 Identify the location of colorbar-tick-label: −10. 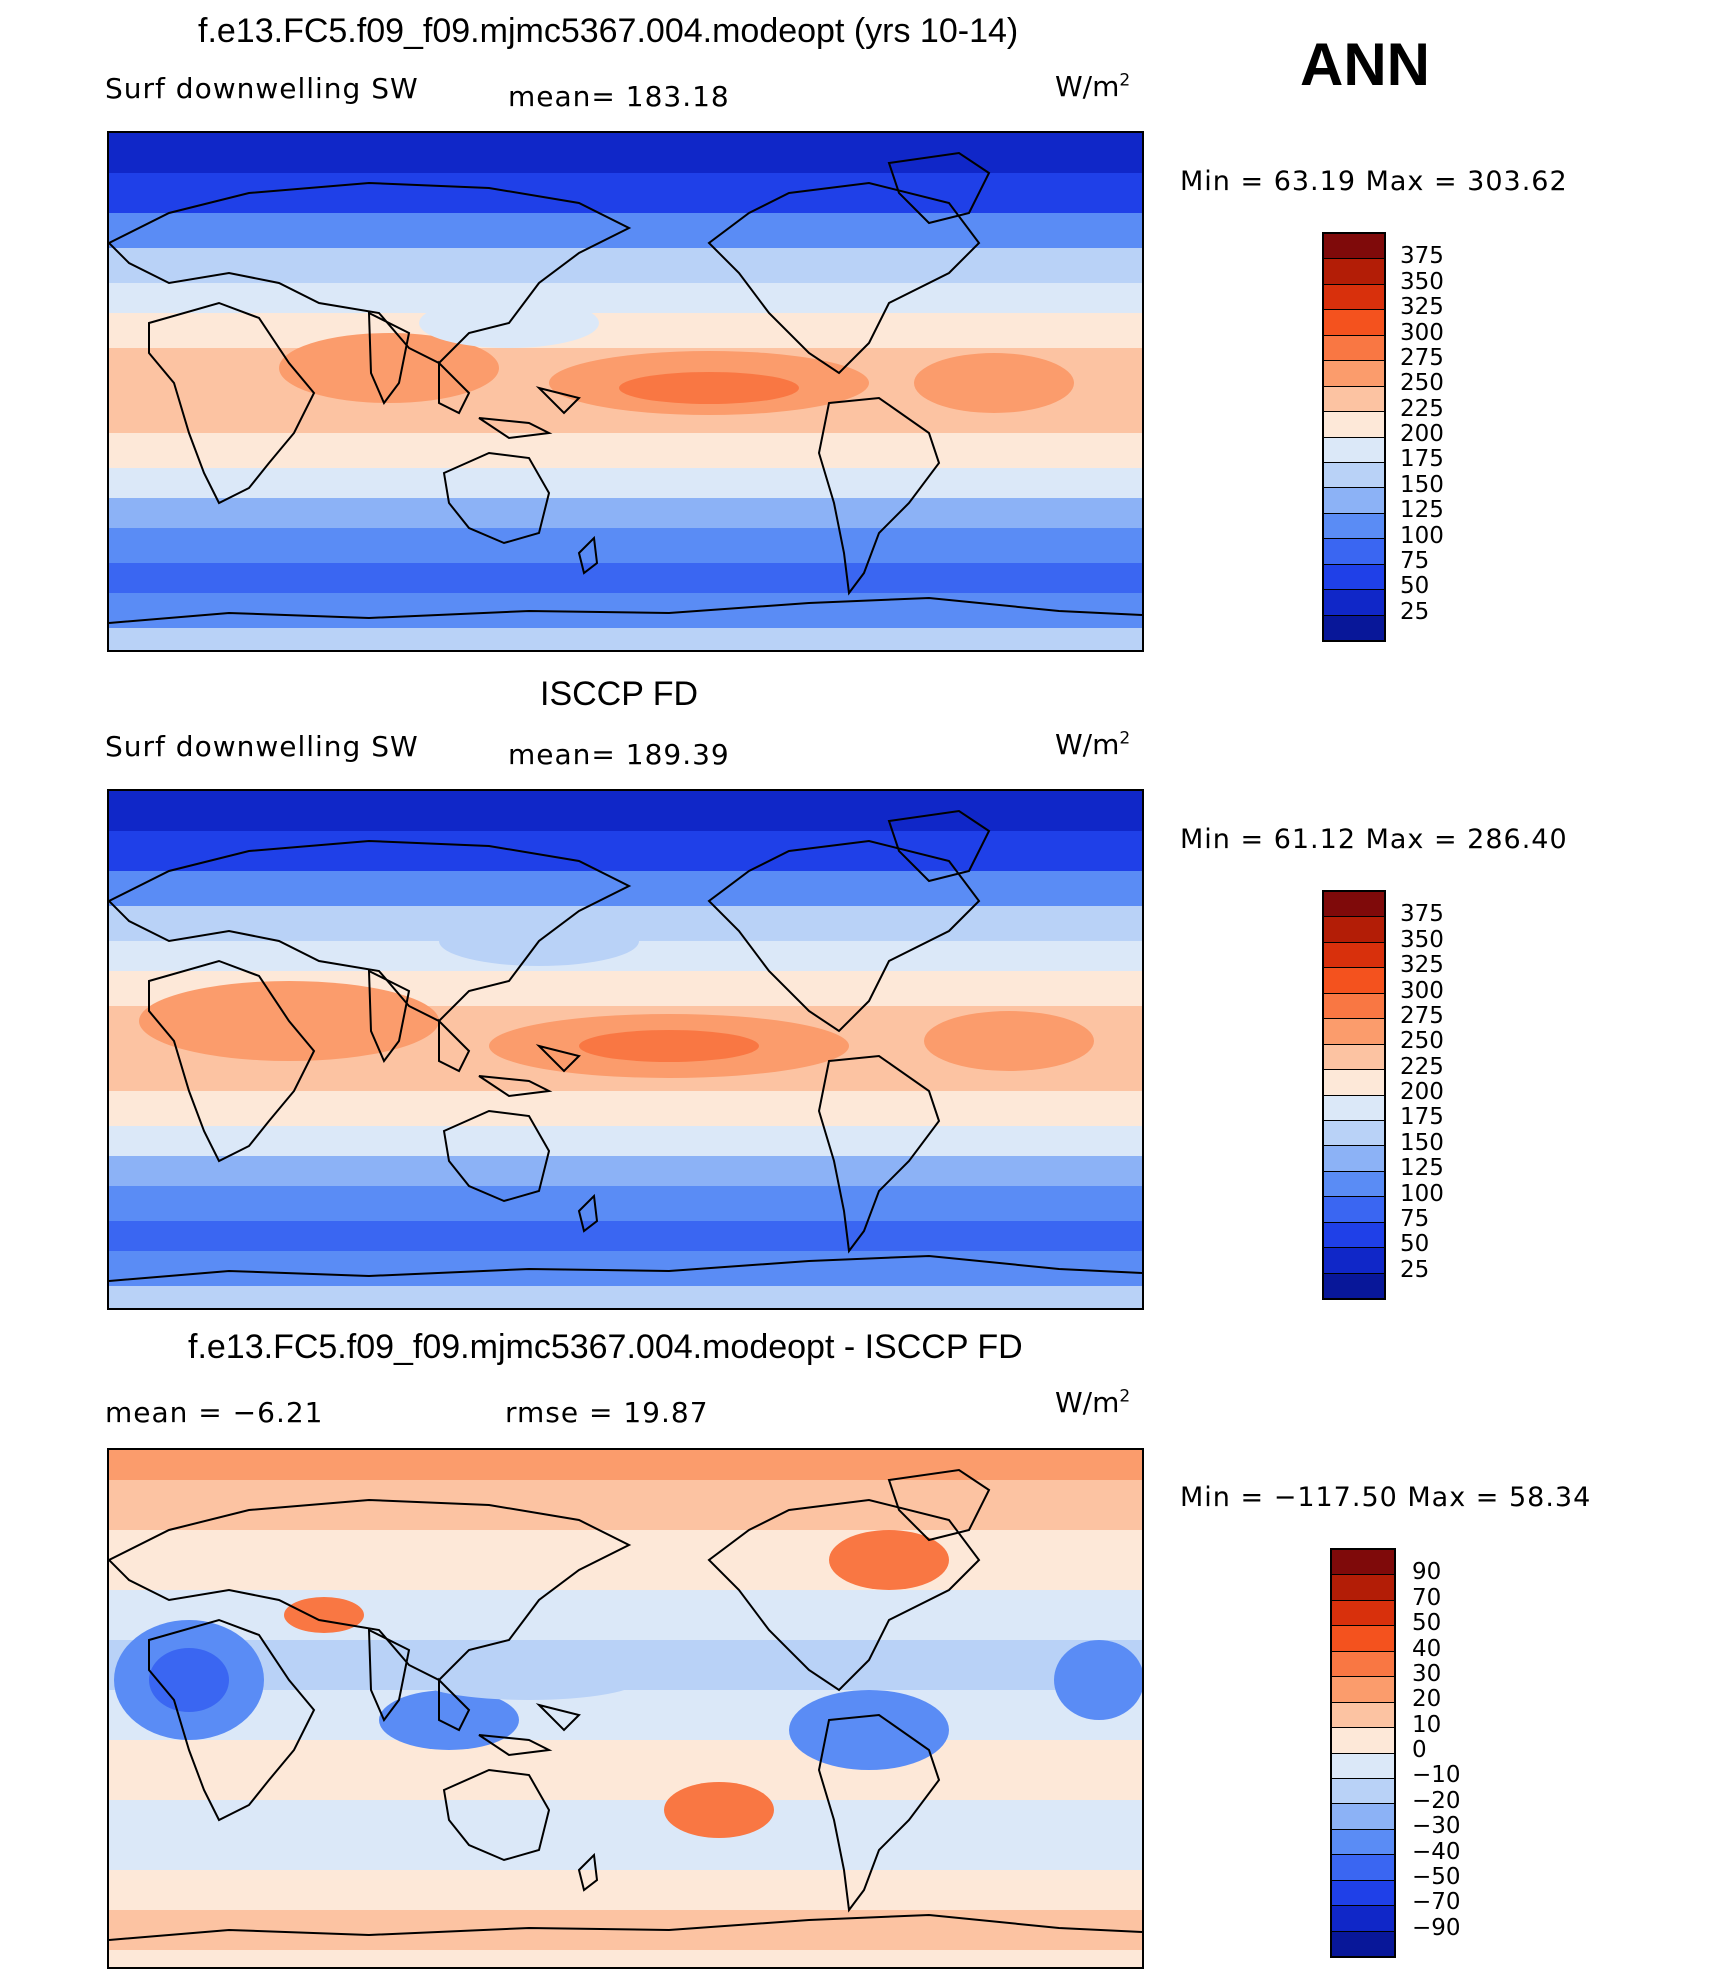
(1436, 1775).